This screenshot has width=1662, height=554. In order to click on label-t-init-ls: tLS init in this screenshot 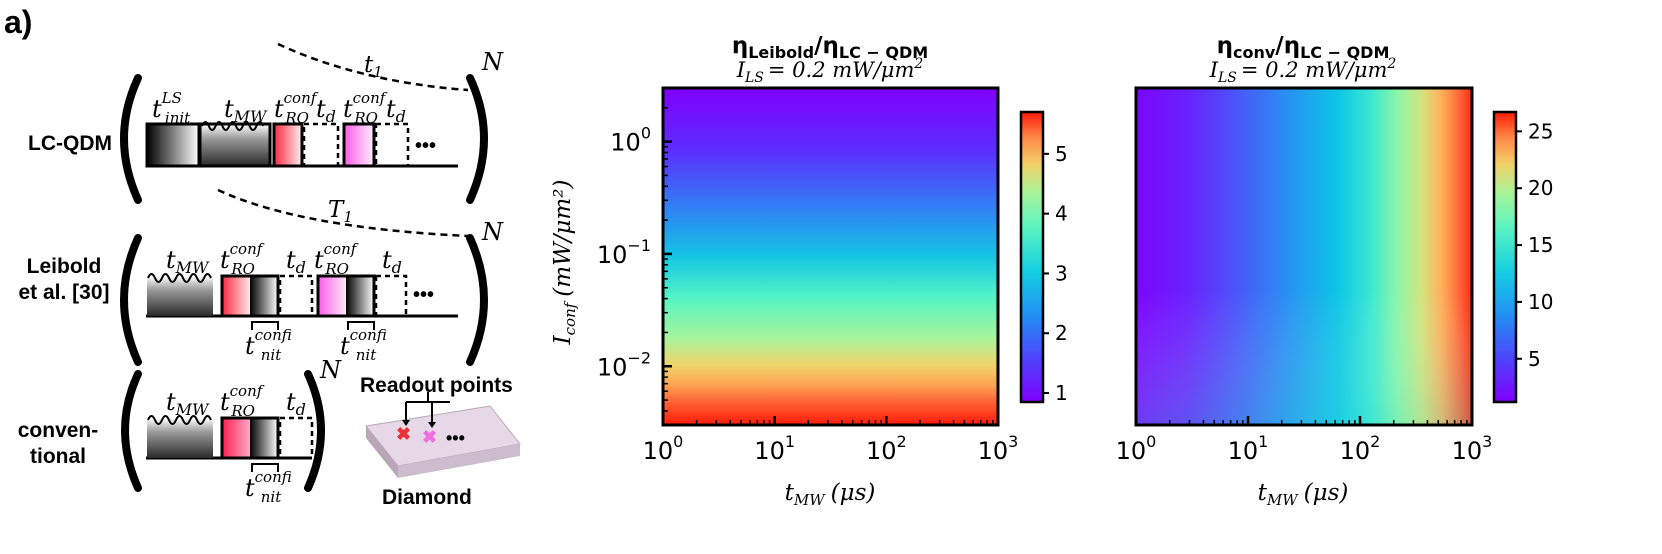, I will do `click(171, 108)`.